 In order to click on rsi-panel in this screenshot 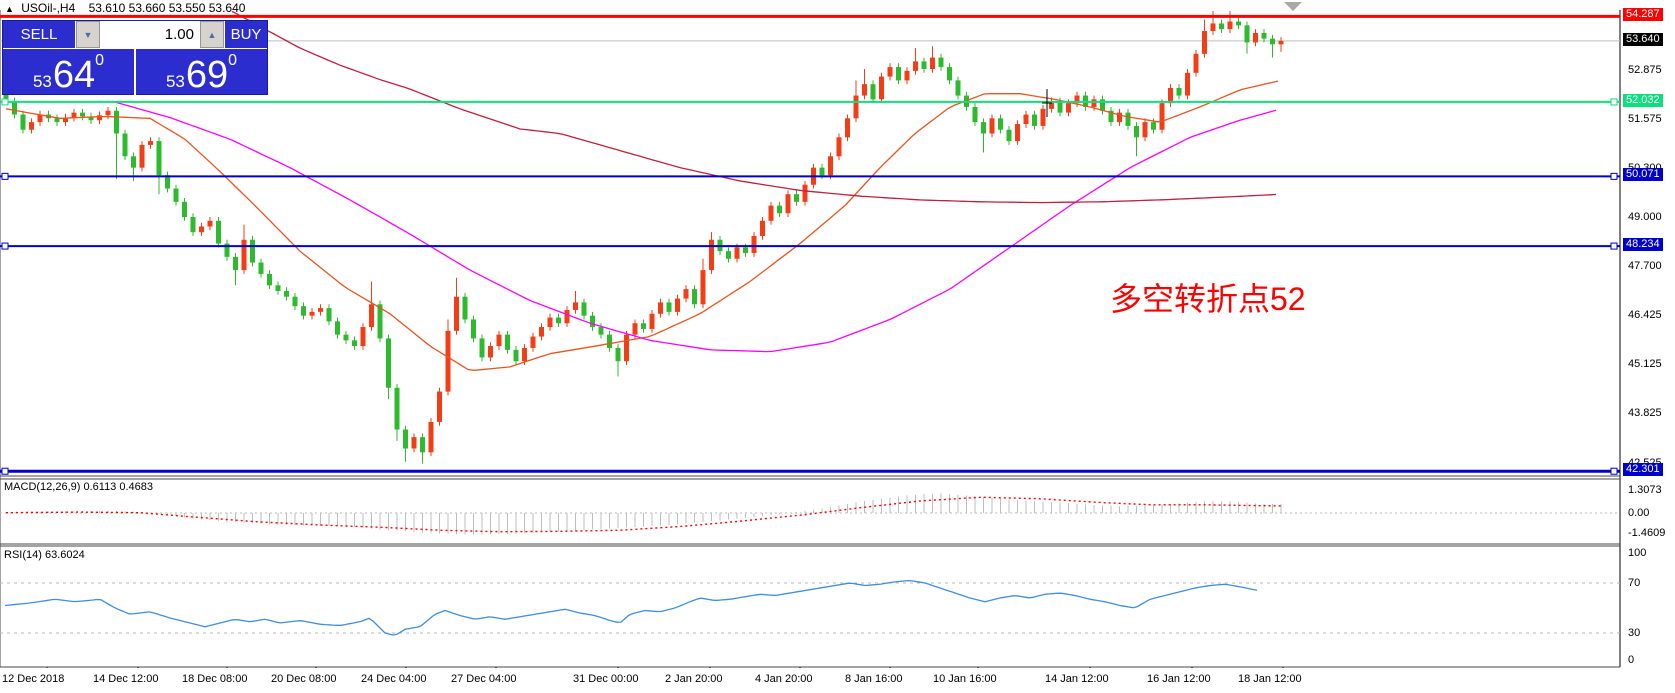, I will do `click(810, 607)`.